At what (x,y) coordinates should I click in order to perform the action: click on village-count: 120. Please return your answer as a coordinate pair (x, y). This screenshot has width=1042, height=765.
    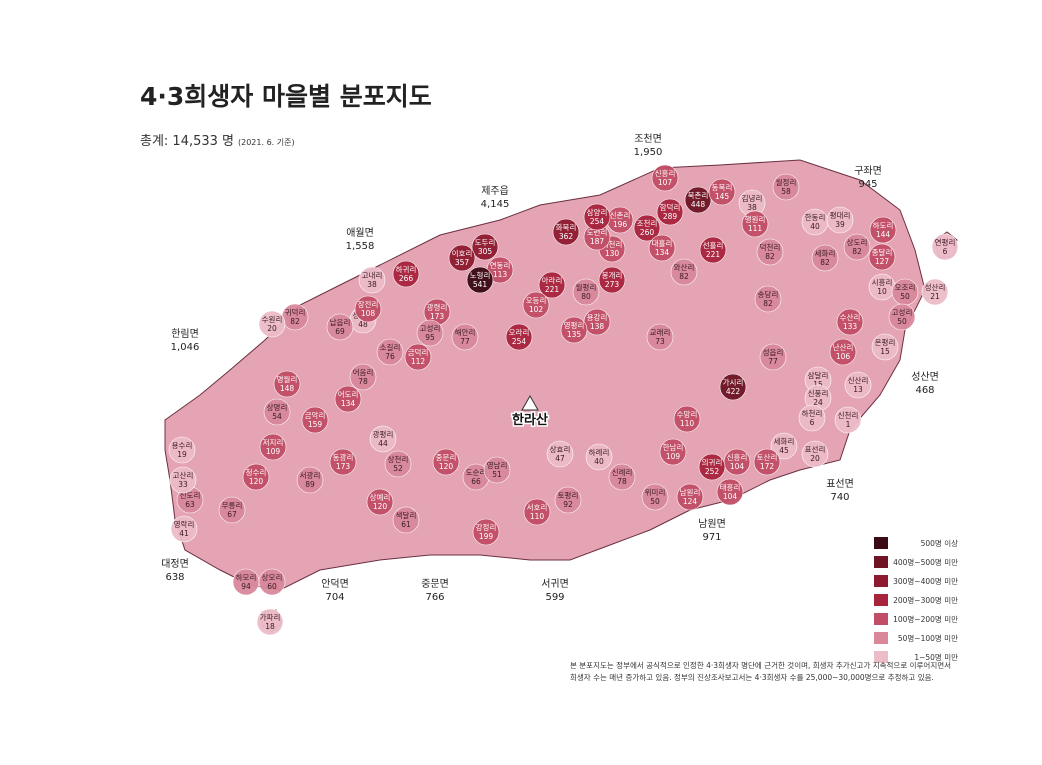
    Looking at the image, I should click on (256, 481).